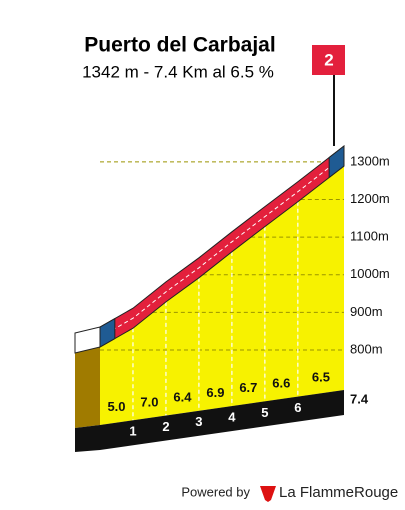 The image size is (405, 510). Describe the element at coordinates (132, 431) in the screenshot. I see `km-label: 1` at that location.